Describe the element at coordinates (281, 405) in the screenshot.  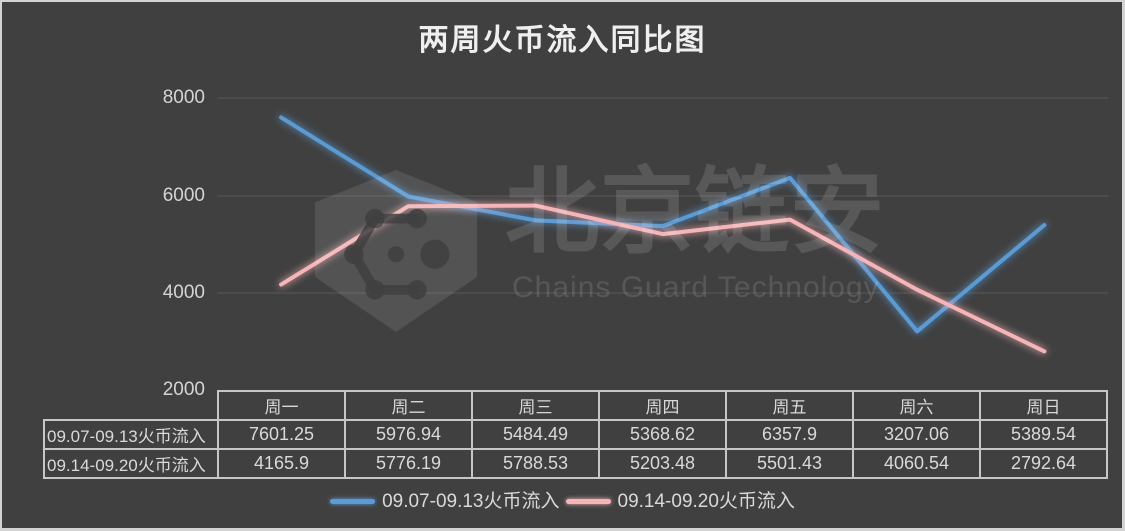
I see `table-header-mon: 周一` at that location.